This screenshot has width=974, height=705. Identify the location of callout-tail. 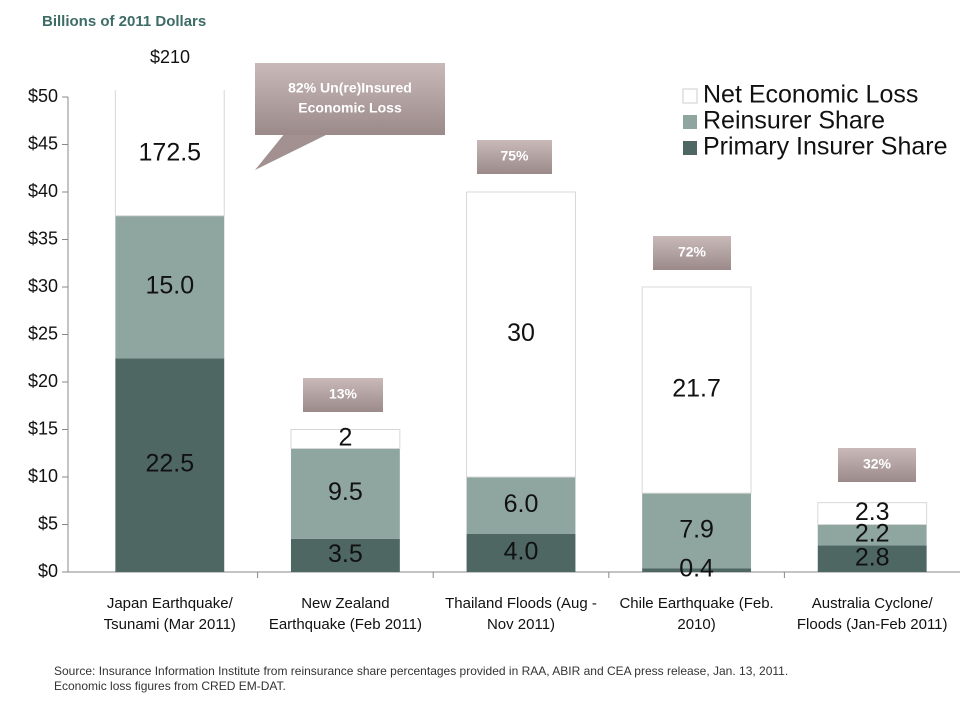
(292, 151).